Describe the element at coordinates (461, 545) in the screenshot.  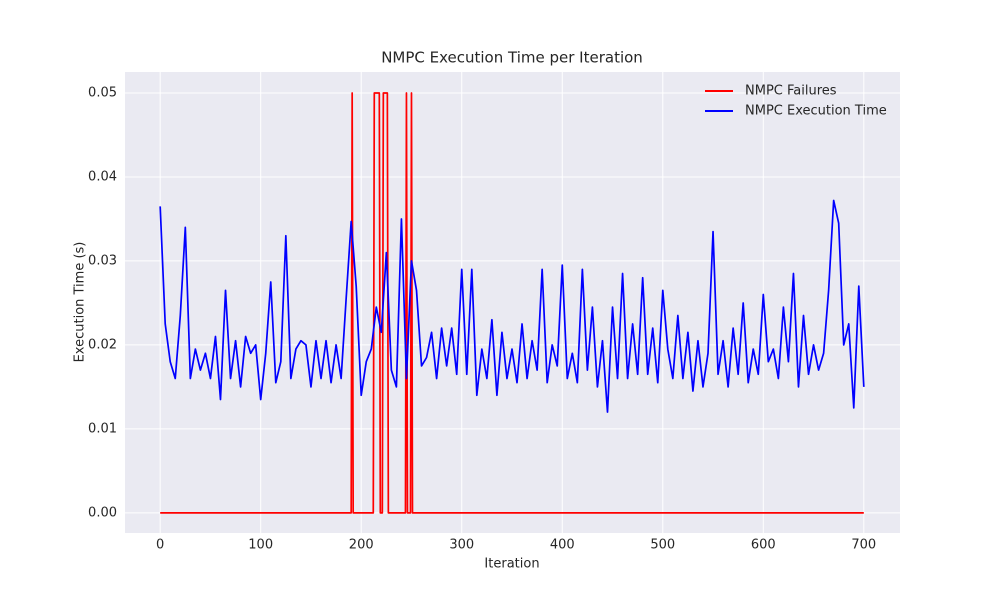
I see `x-tick-label: 300` at that location.